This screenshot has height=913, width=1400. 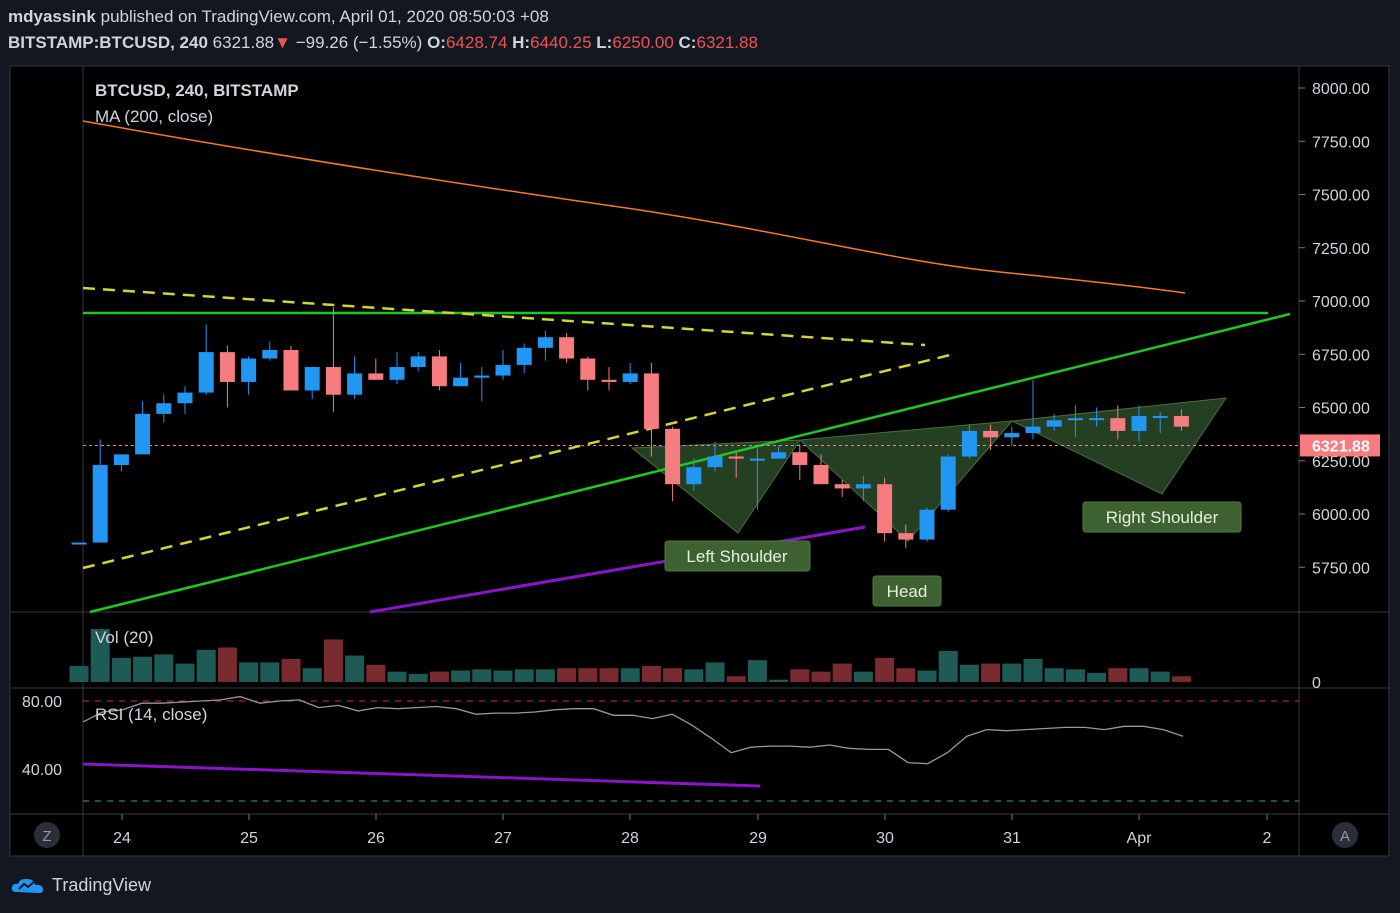 What do you see at coordinates (124, 637) in the screenshot?
I see `vol-legend: Vol (20)` at bounding box center [124, 637].